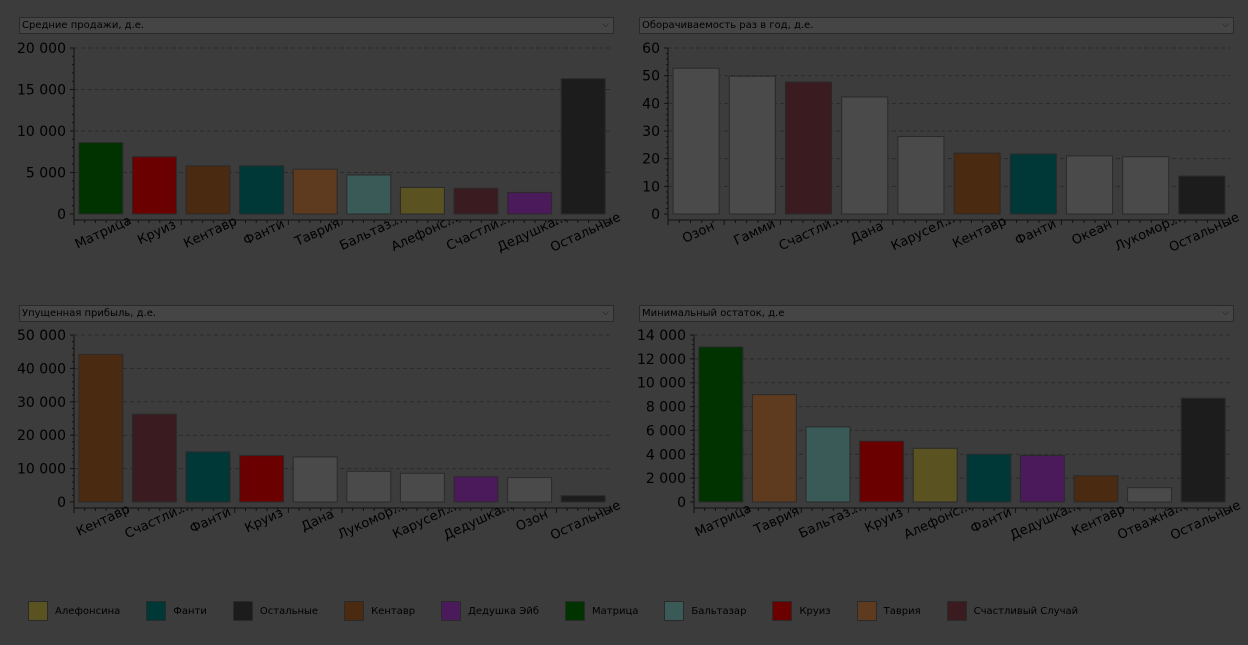  I want to click on x-tick-label: Фанти, so click(991, 521).